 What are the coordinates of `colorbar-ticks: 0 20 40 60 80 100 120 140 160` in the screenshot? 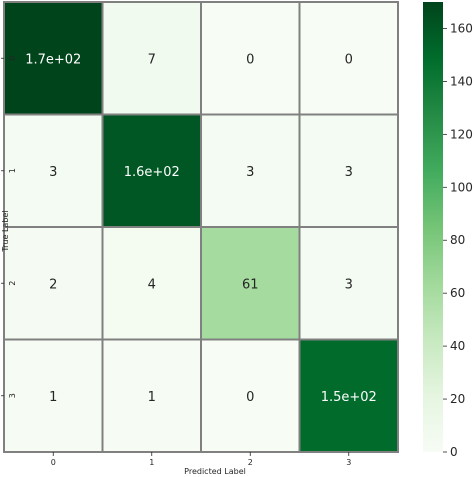 It's located at (458, 240).